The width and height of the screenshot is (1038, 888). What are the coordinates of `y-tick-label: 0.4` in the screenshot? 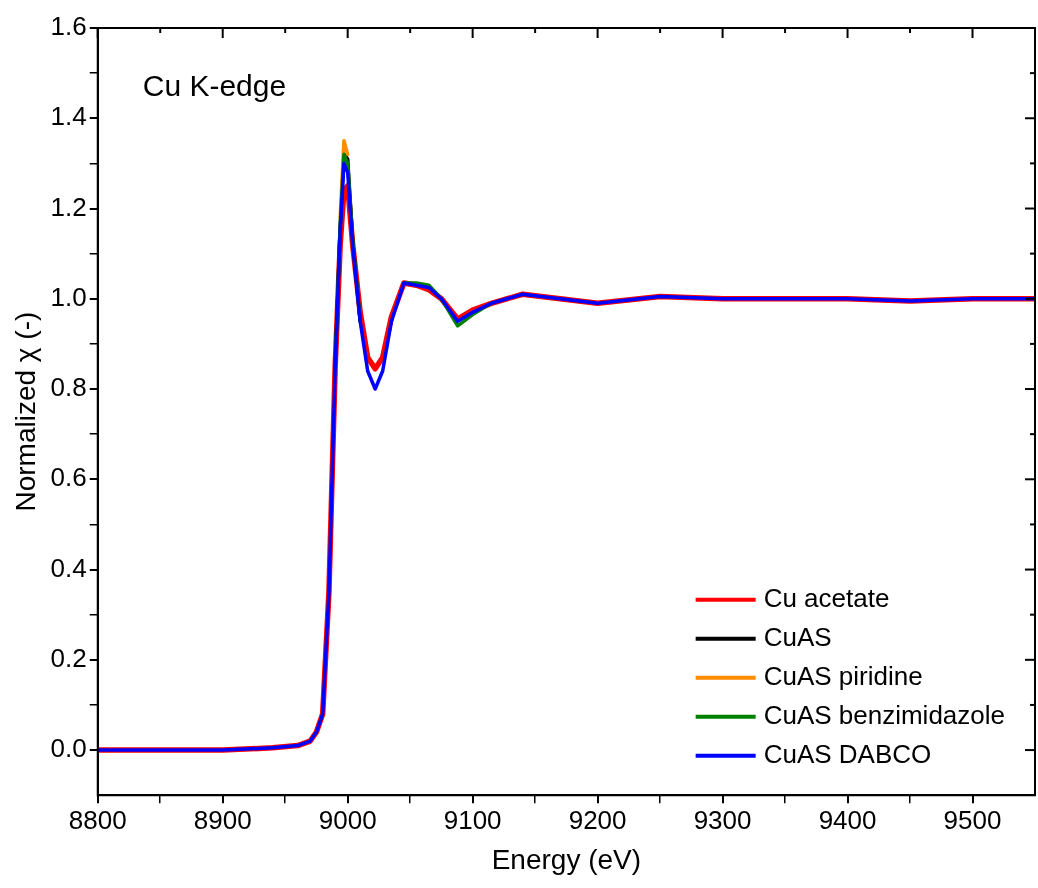 It's located at (68, 567).